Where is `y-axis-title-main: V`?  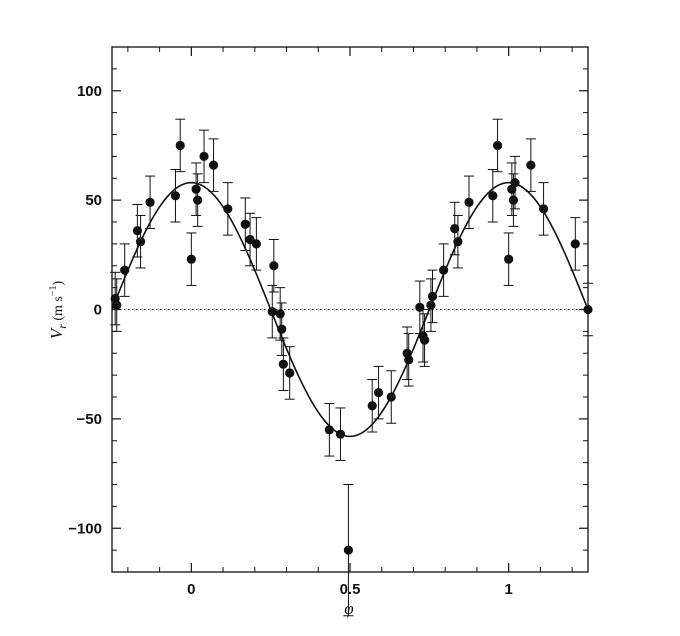
y-axis-title-main: V is located at coordinates (56, 332).